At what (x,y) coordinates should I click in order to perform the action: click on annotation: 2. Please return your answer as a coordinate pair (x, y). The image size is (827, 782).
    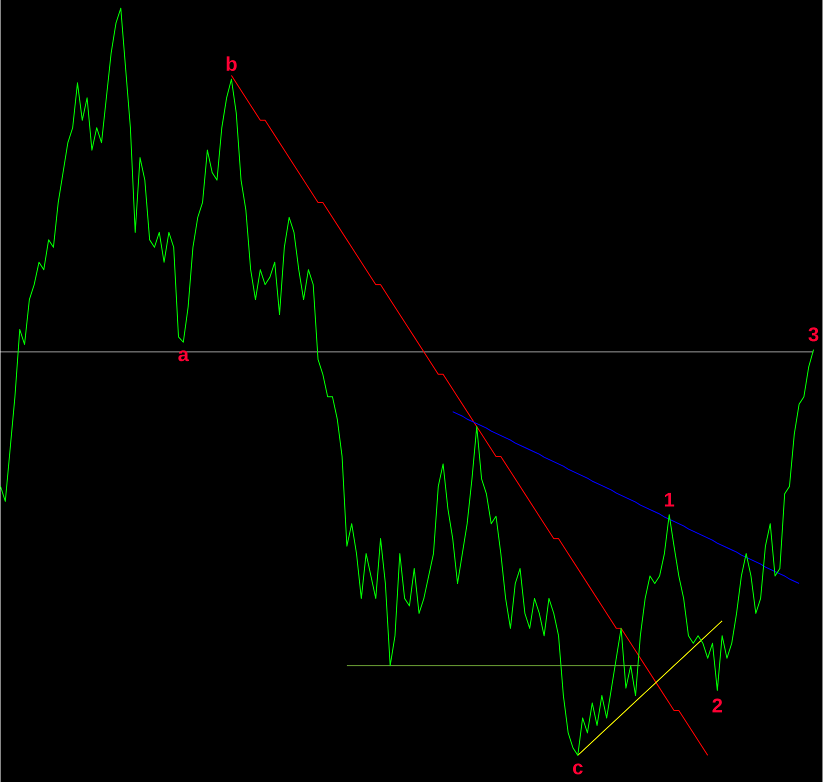
    Looking at the image, I should click on (717, 705).